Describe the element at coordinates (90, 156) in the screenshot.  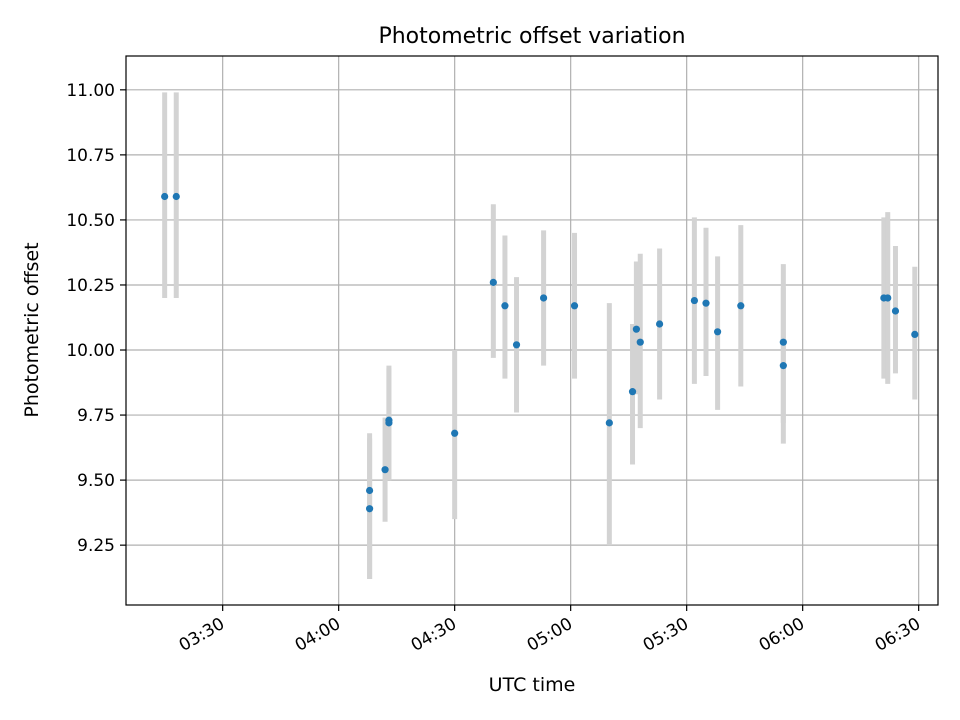
I see `y-tick-label: 10.75` at that location.